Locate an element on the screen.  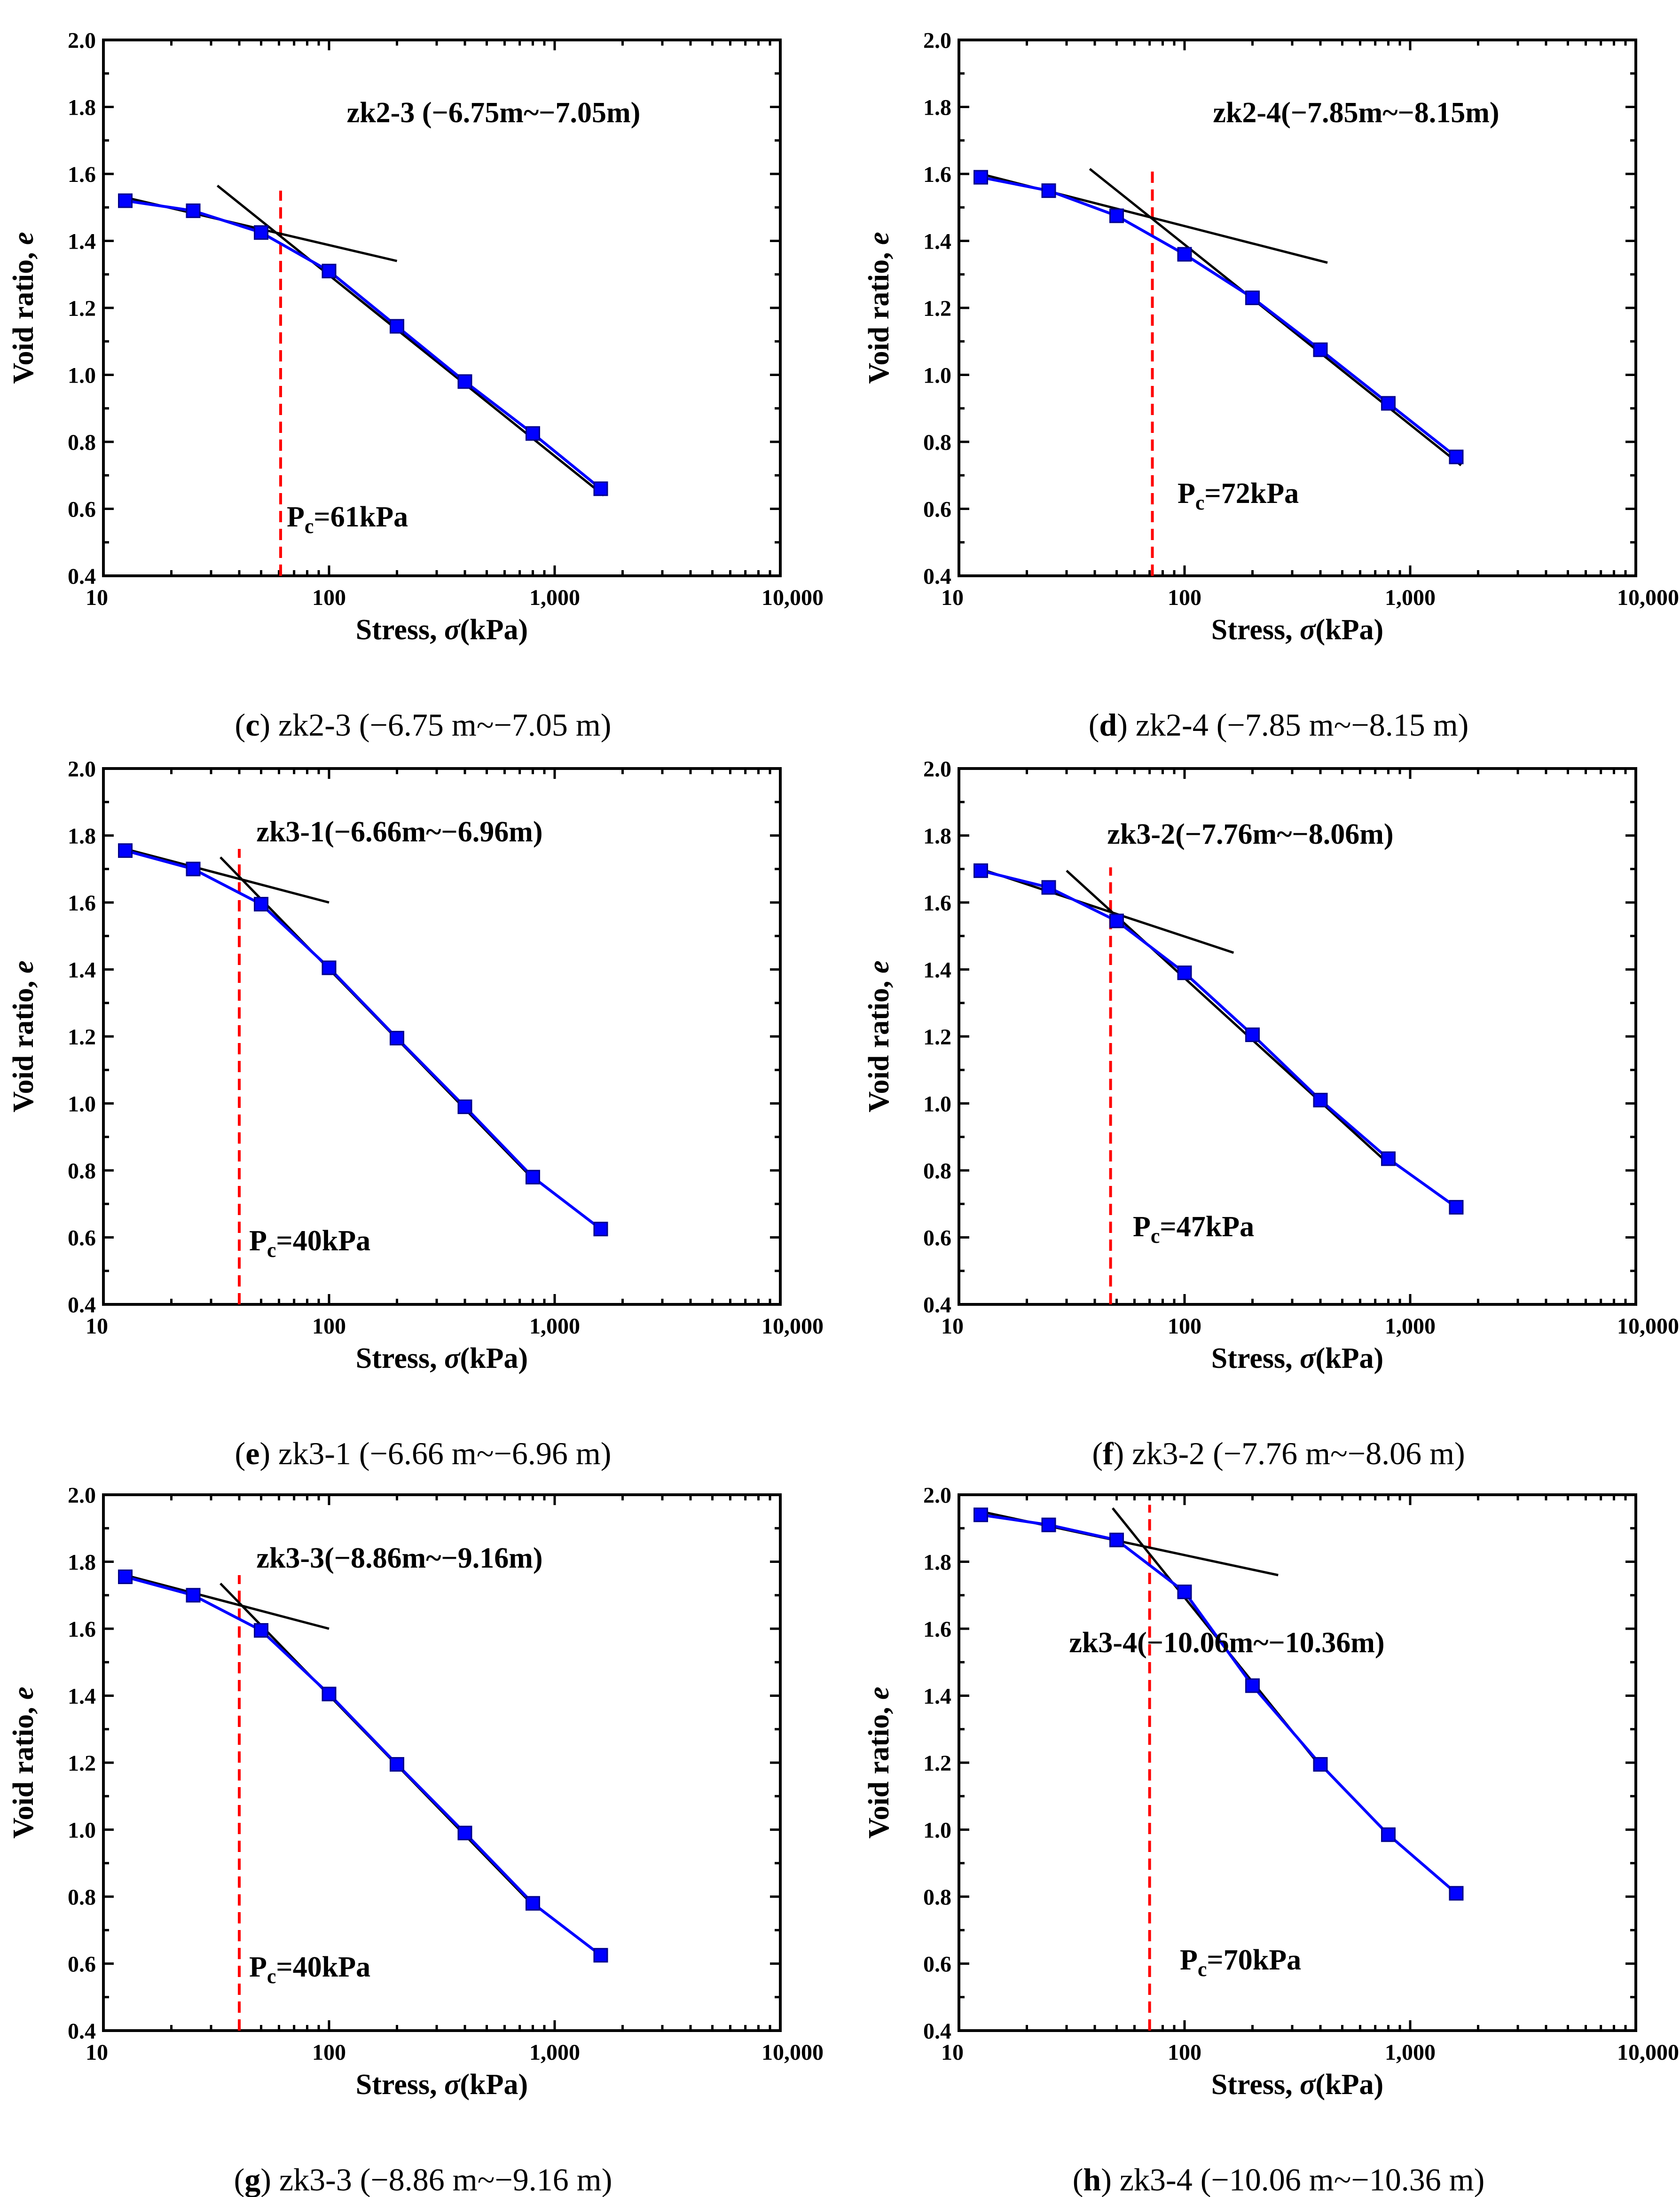
pc-label: Pc=72kPa is located at coordinates (1238, 496).